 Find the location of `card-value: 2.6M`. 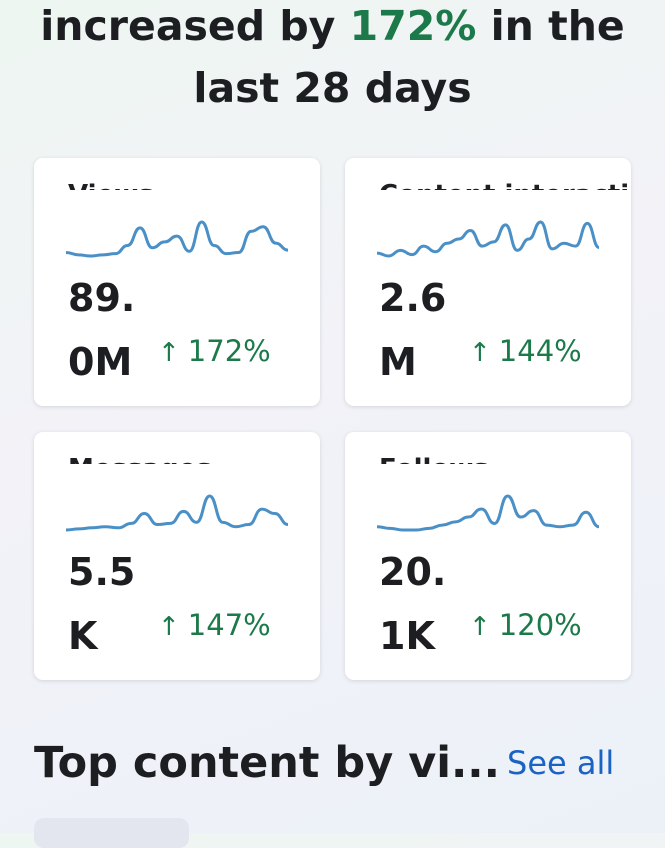

card-value: 2.6M is located at coordinates (413, 330).